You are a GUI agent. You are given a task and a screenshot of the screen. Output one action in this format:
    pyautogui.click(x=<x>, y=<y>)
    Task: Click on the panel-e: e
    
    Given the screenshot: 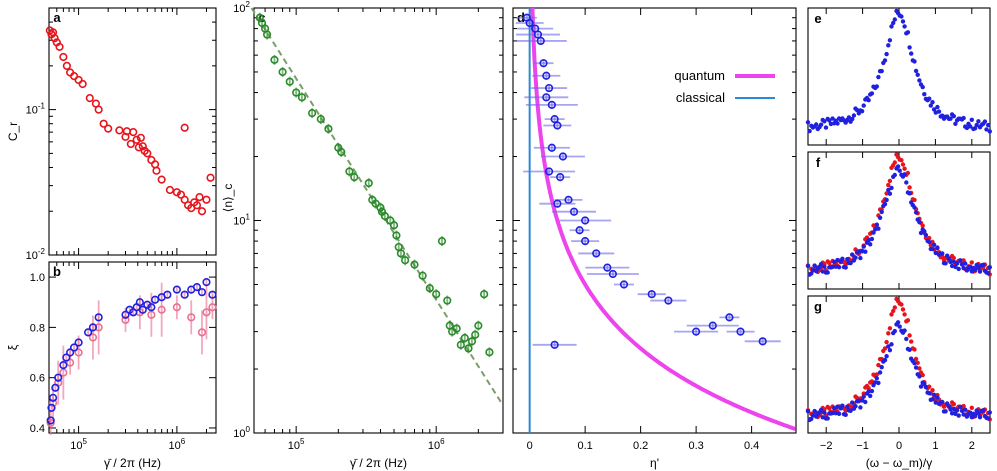 What is the action you would take?
    pyautogui.click(x=898, y=76)
    